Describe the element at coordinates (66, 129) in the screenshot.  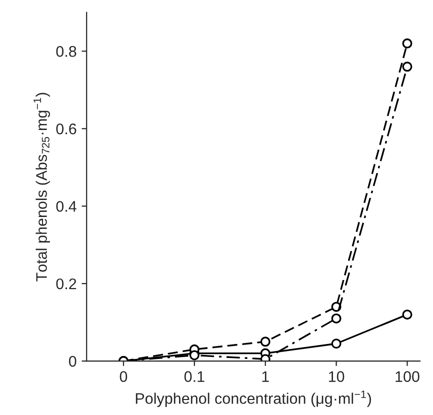
I see `y-tick-label: 0.6` at that location.